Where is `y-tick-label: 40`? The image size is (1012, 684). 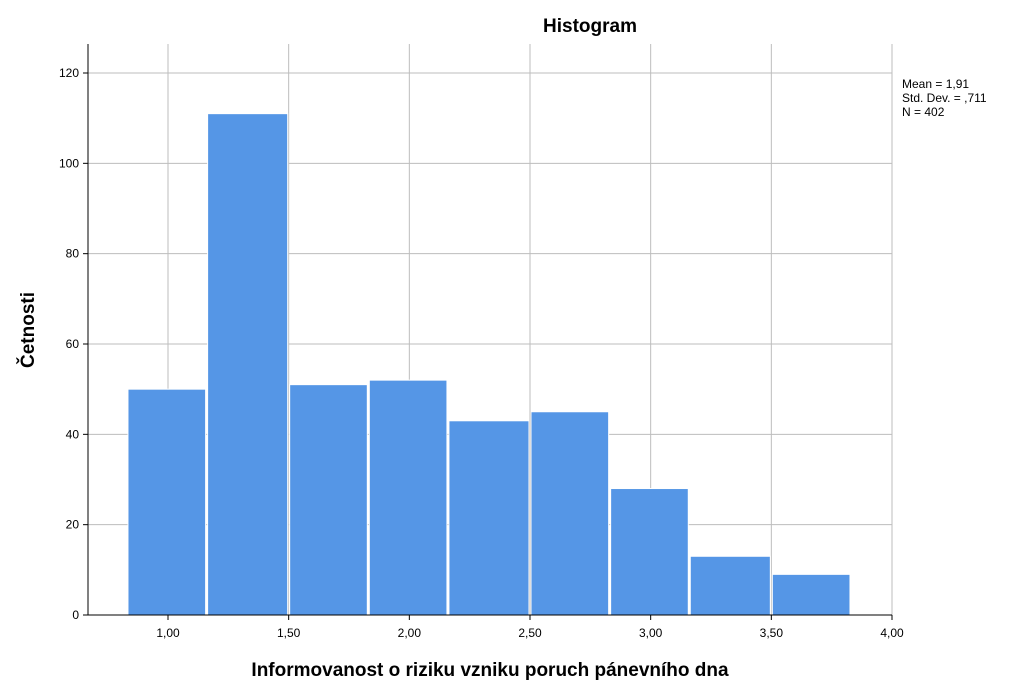
y-tick-label: 40 is located at coordinates (73, 434).